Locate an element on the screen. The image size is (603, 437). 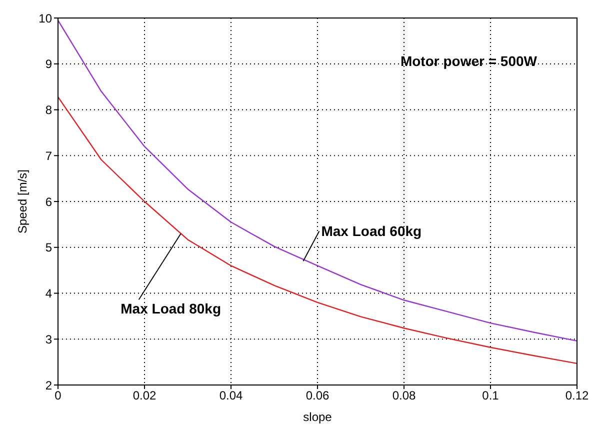
x-tick-label: 0.08 is located at coordinates (404, 395).